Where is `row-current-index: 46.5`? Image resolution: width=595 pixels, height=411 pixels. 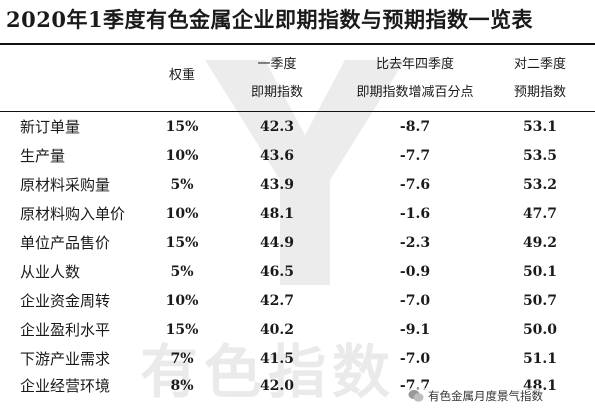 row-current-index: 46.5 is located at coordinates (277, 272).